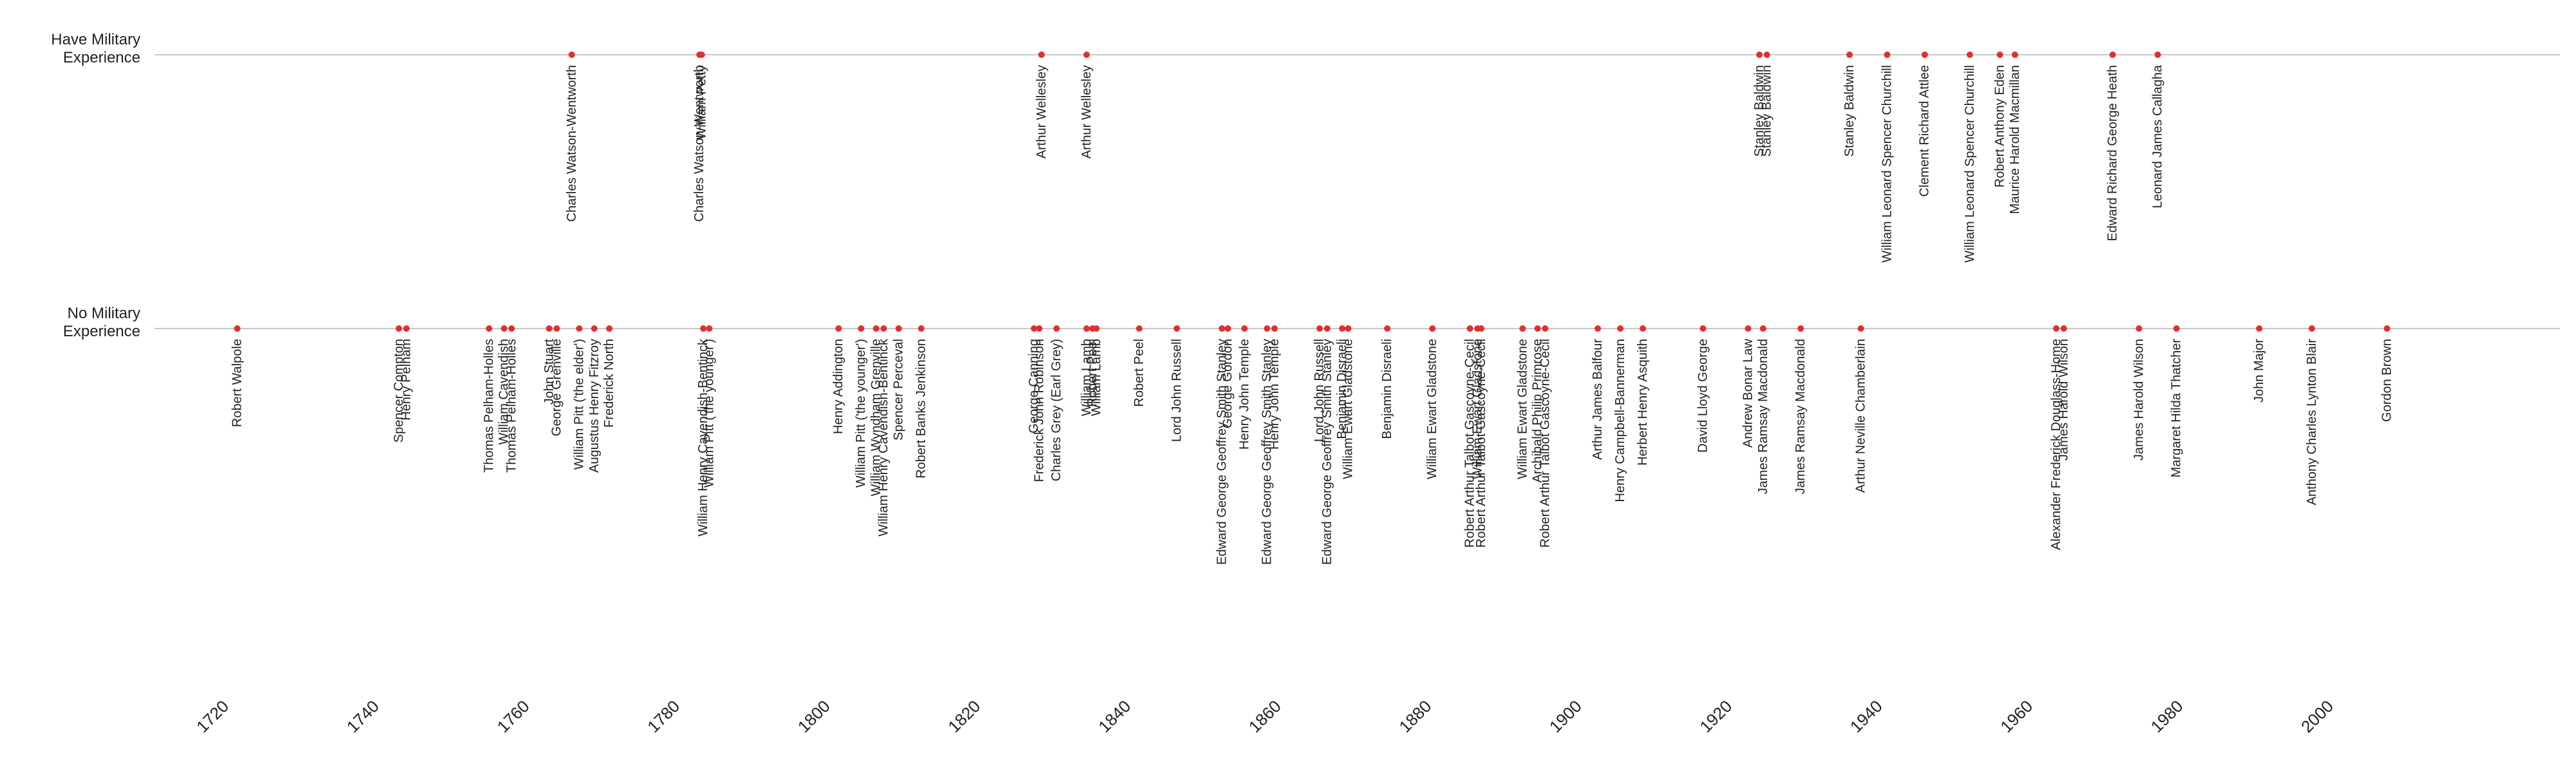 Image resolution: width=2576 pixels, height=773 pixels. Describe the element at coordinates (549, 372) in the screenshot. I see `point-label: John Stuart` at that location.